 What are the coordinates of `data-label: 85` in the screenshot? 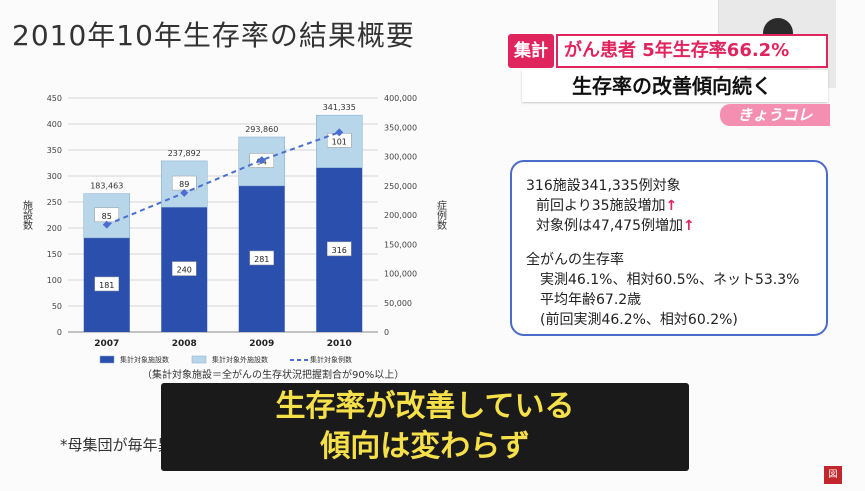 It's located at (107, 216).